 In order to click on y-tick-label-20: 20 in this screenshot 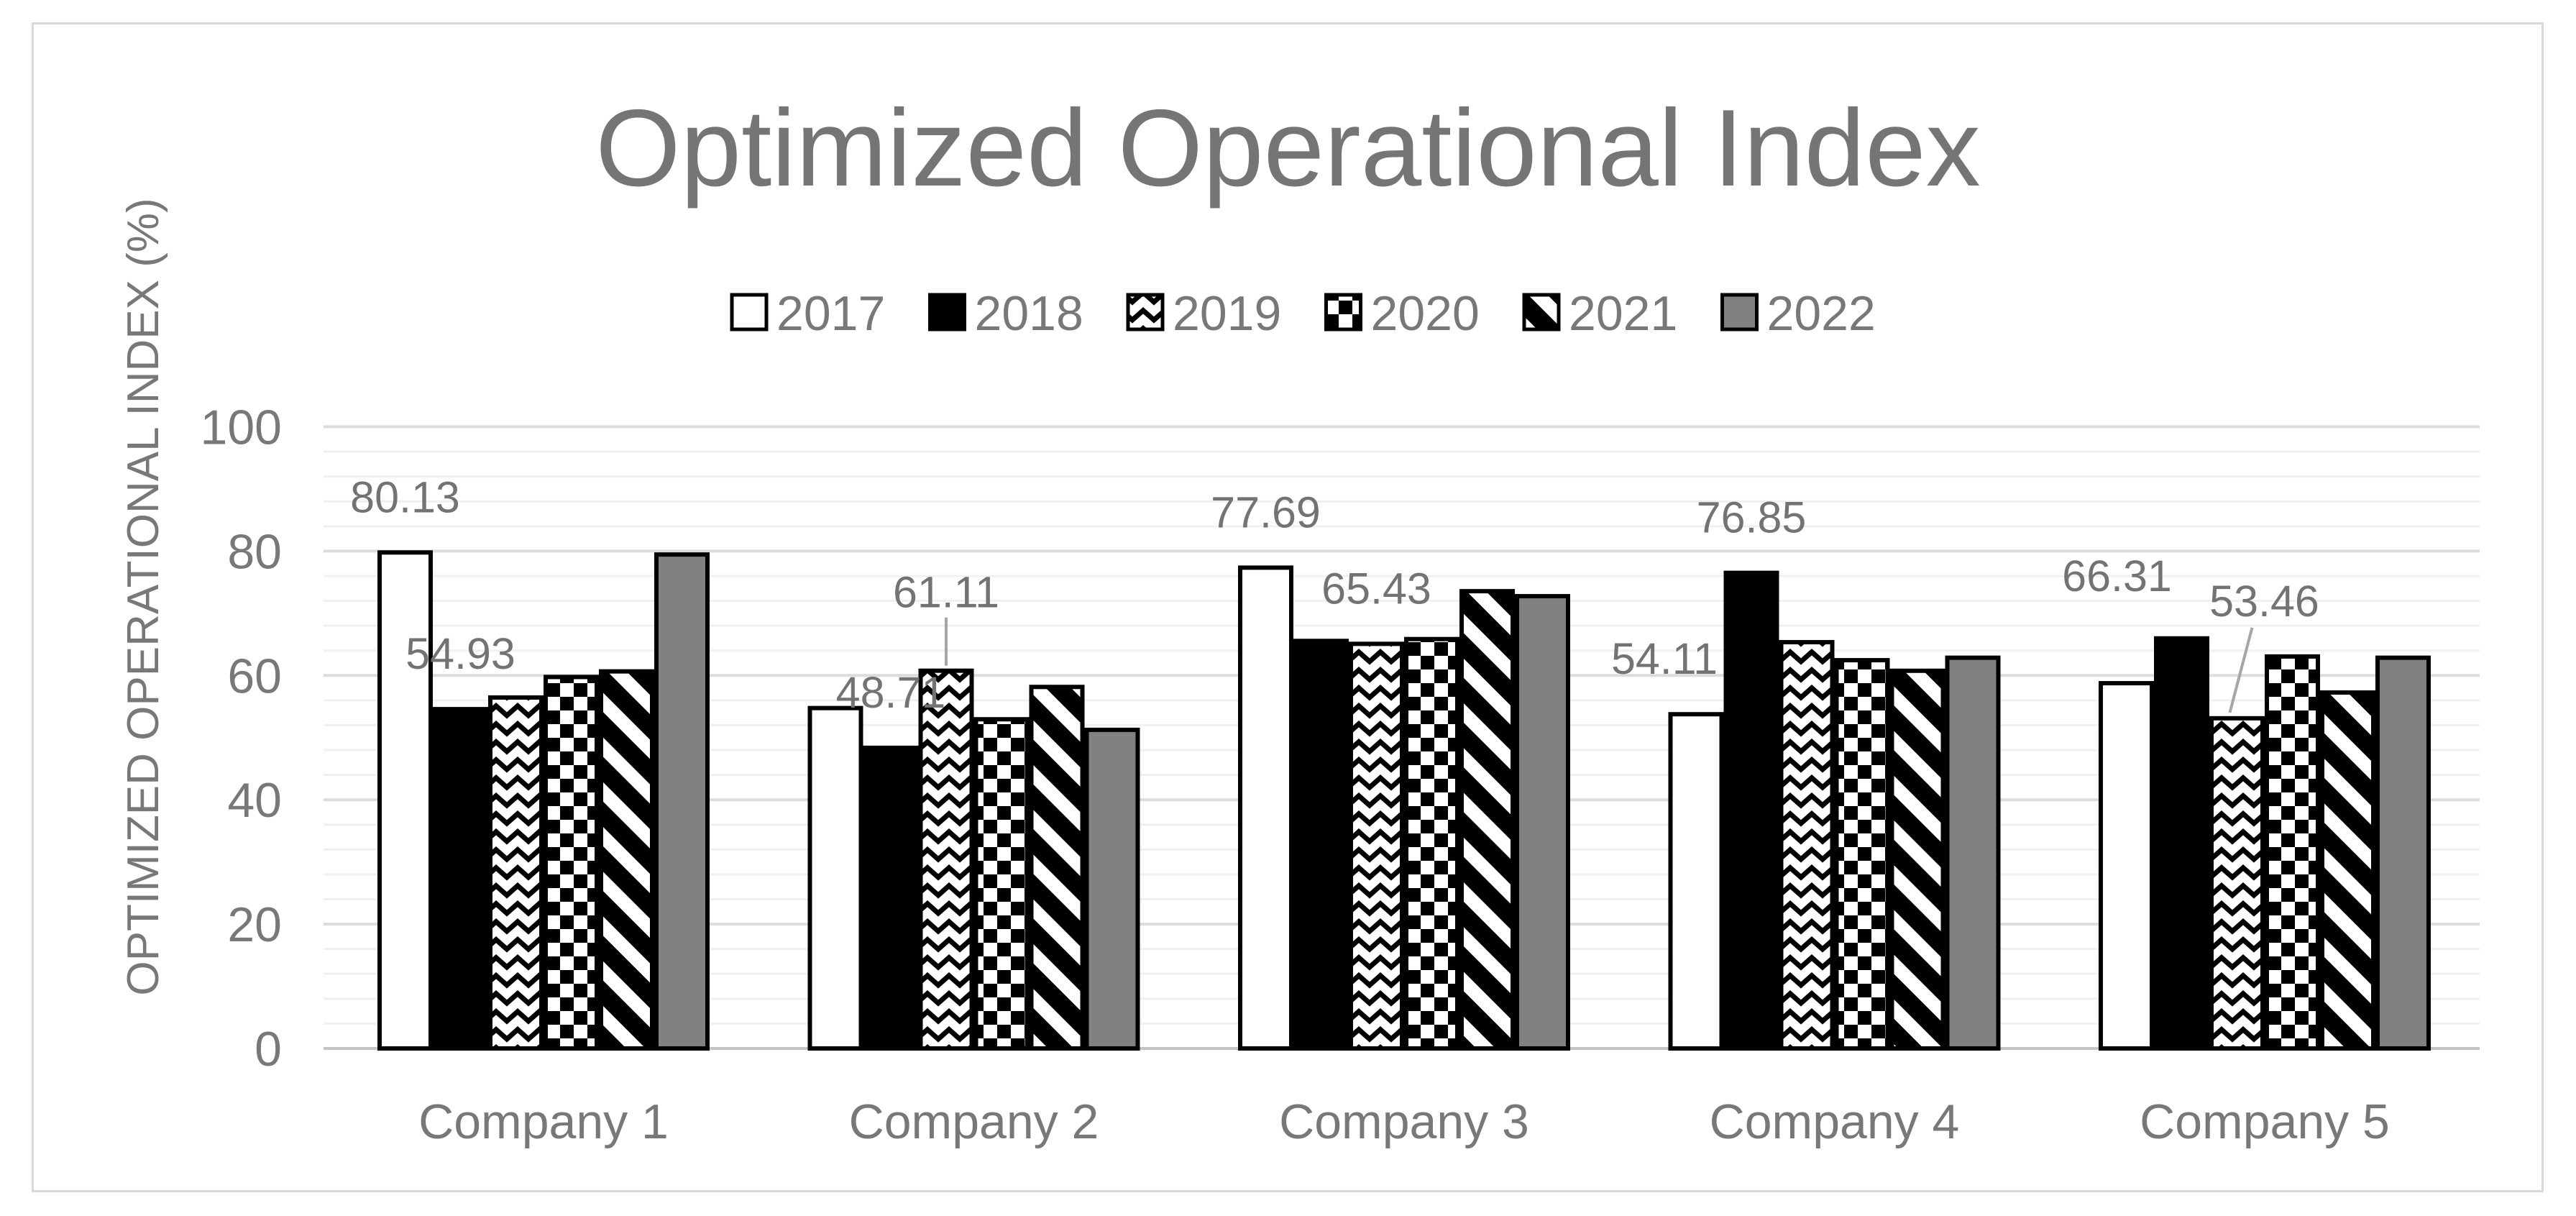, I will do `click(254, 924)`.